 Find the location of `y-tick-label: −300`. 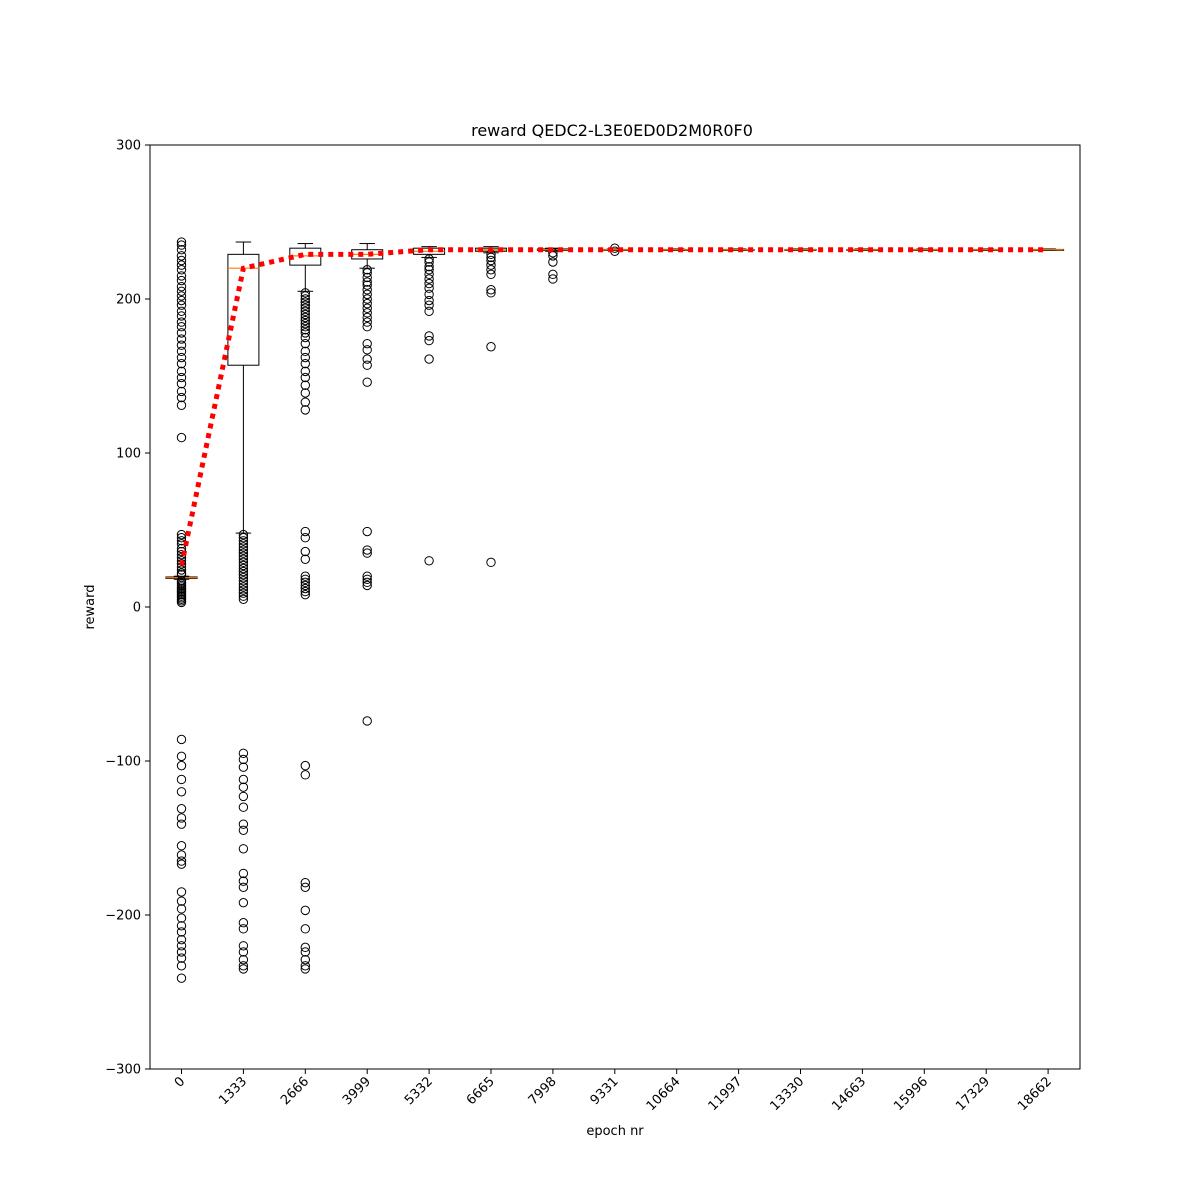

y-tick-label: −300 is located at coordinates (123, 1070).